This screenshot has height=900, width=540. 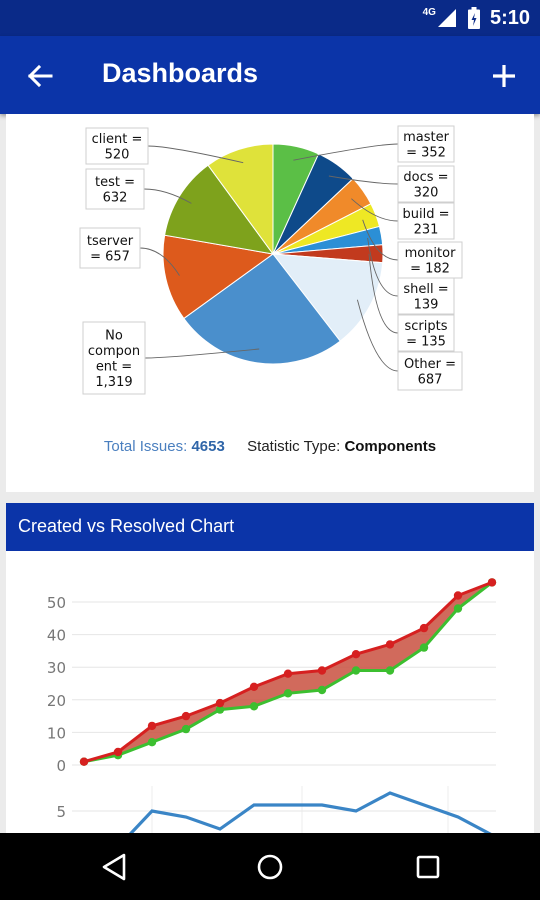 I want to click on back-button, so click(x=40, y=76).